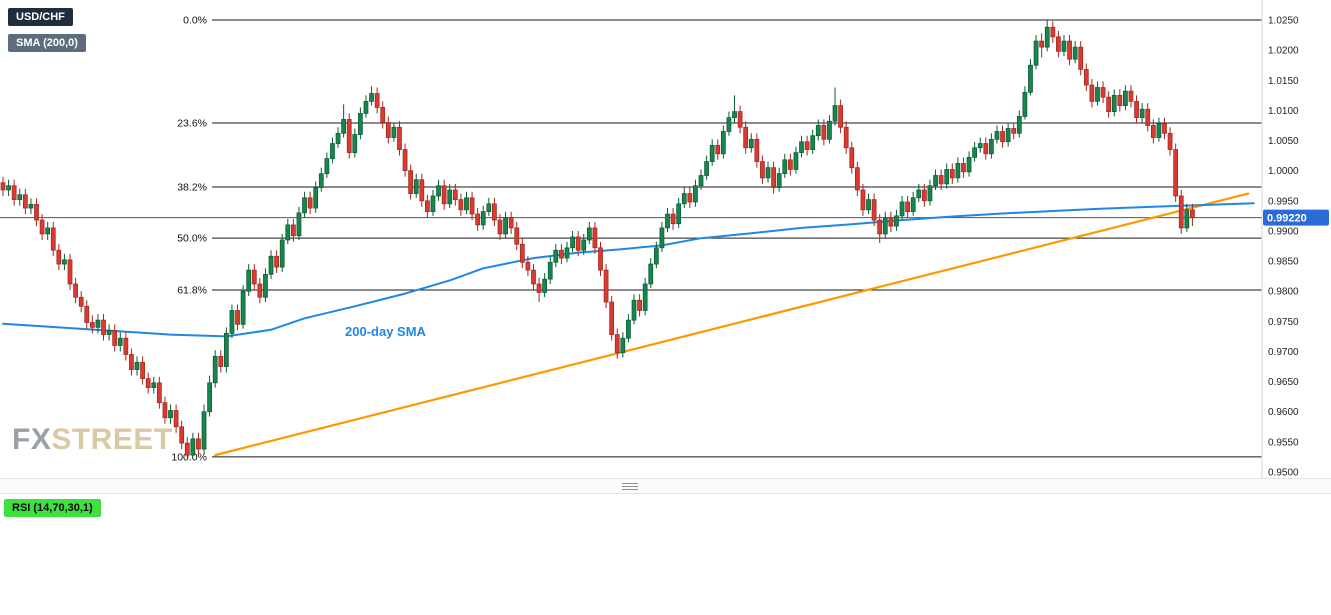 The image size is (1331, 615). Describe the element at coordinates (47, 43) in the screenshot. I see `sma-indicator-badge: SMA (200,0)` at that location.